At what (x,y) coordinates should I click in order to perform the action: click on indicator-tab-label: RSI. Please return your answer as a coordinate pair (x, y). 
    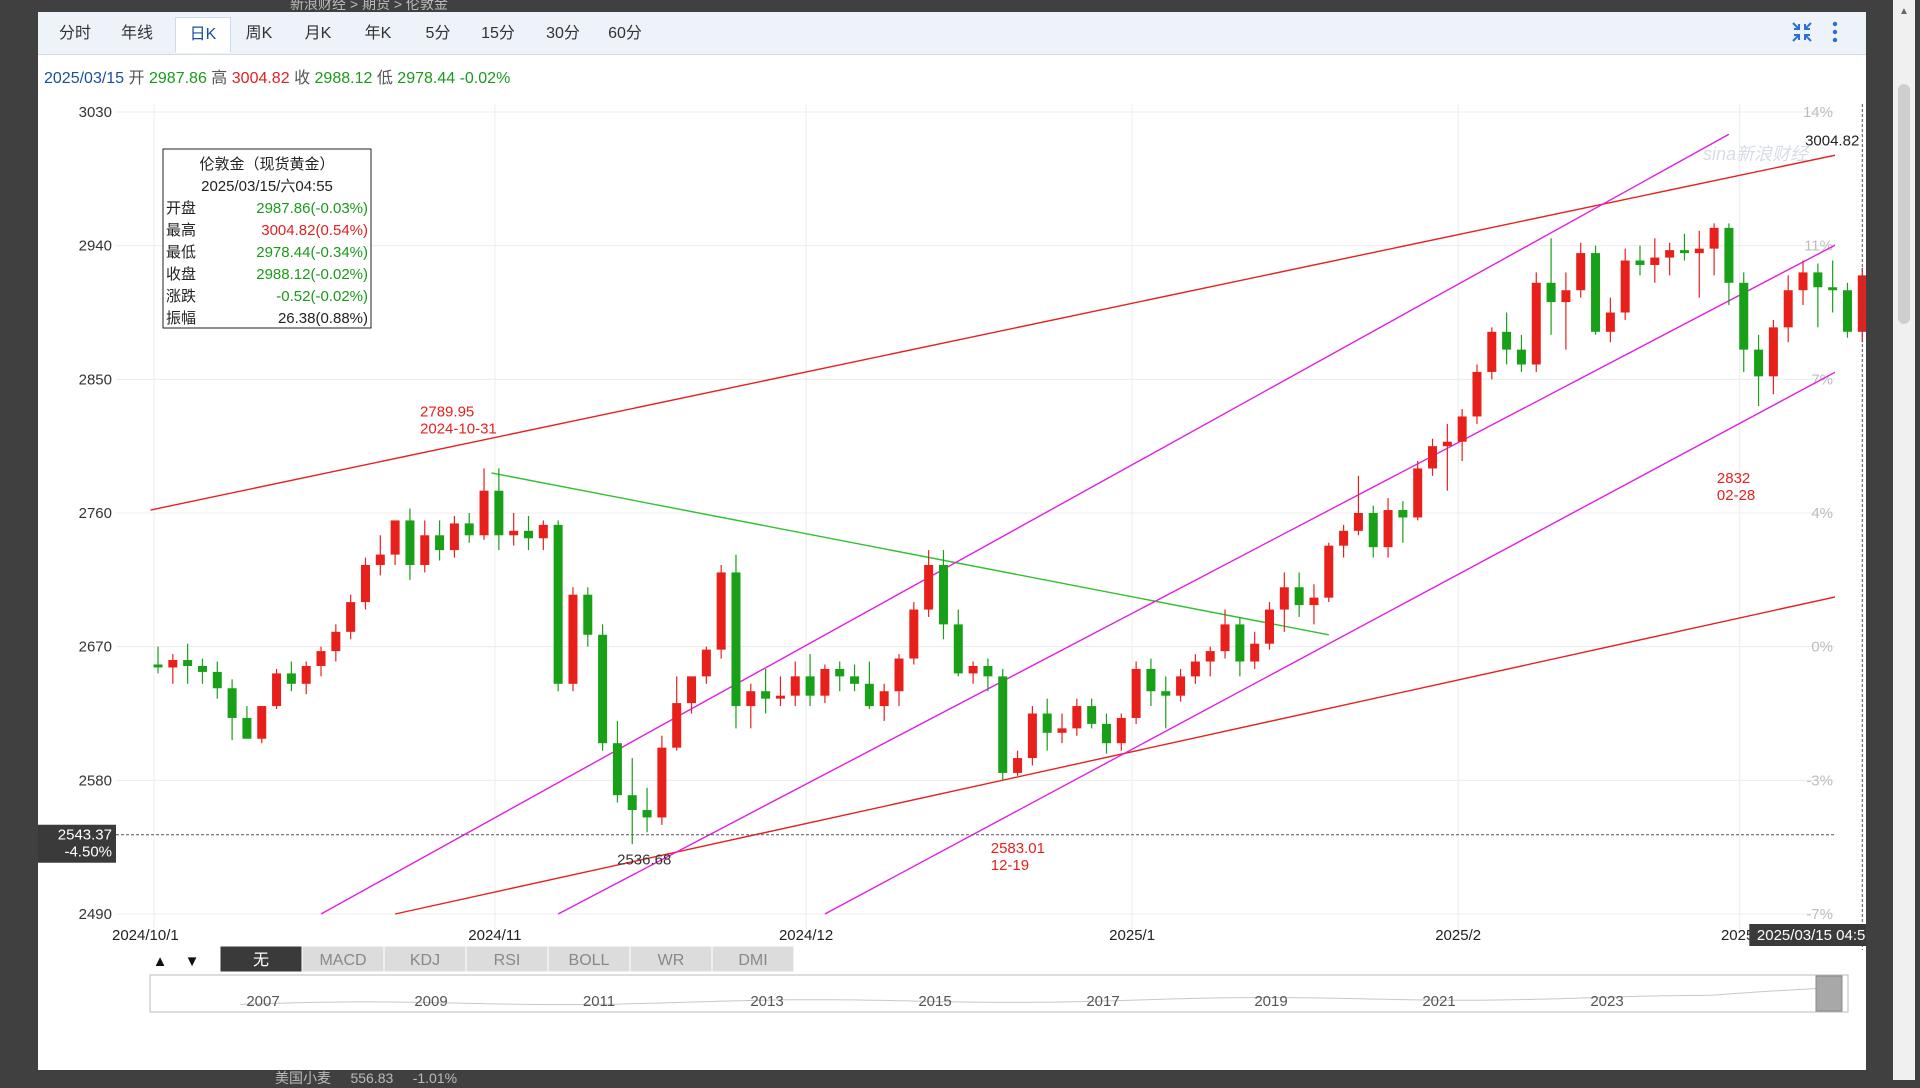
    Looking at the image, I should click on (507, 960).